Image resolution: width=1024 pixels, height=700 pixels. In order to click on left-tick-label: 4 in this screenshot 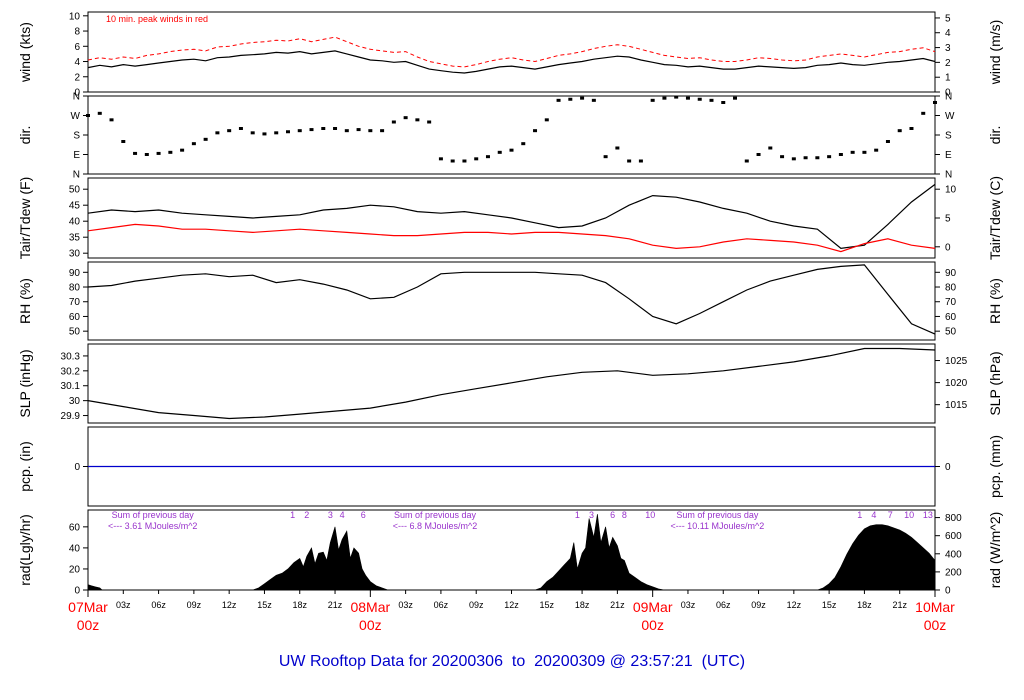, I will do `click(77, 62)`.